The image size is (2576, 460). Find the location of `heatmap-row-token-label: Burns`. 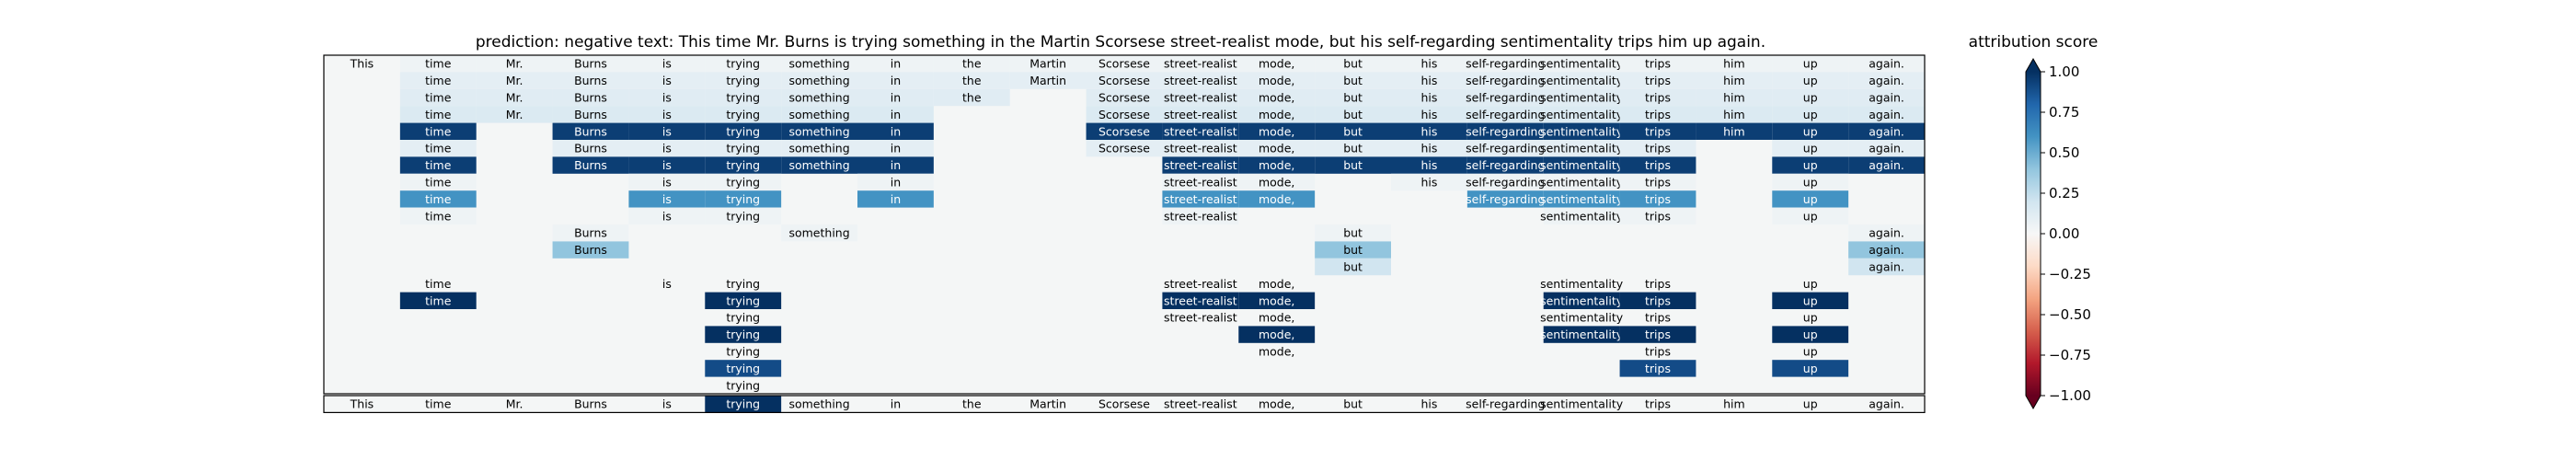

heatmap-row-token-label: Burns is located at coordinates (590, 165).